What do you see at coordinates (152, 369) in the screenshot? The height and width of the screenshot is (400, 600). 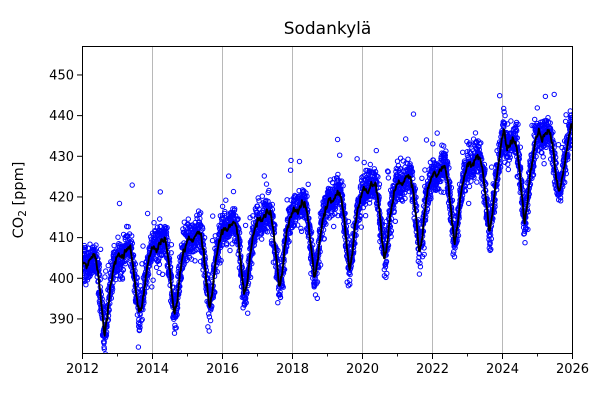 I see `x-tick-label: 2014` at bounding box center [152, 369].